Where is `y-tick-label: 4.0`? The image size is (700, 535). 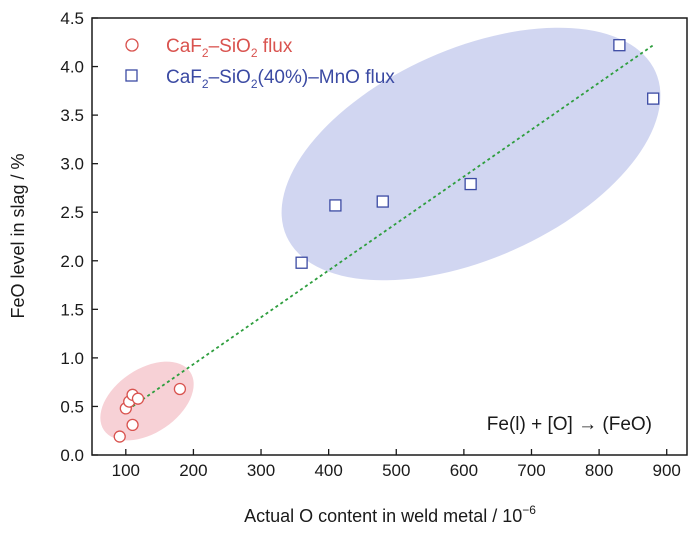
y-tick-label: 4.0 is located at coordinates (72, 67).